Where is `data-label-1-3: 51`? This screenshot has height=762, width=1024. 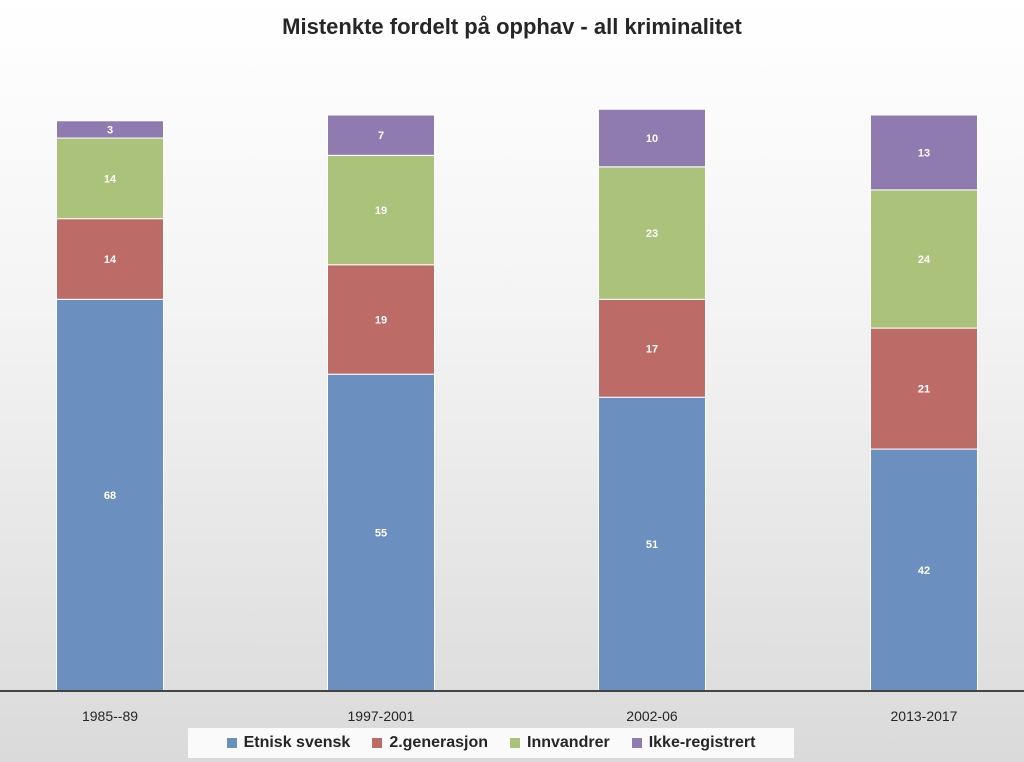
data-label-1-3: 51 is located at coordinates (652, 545).